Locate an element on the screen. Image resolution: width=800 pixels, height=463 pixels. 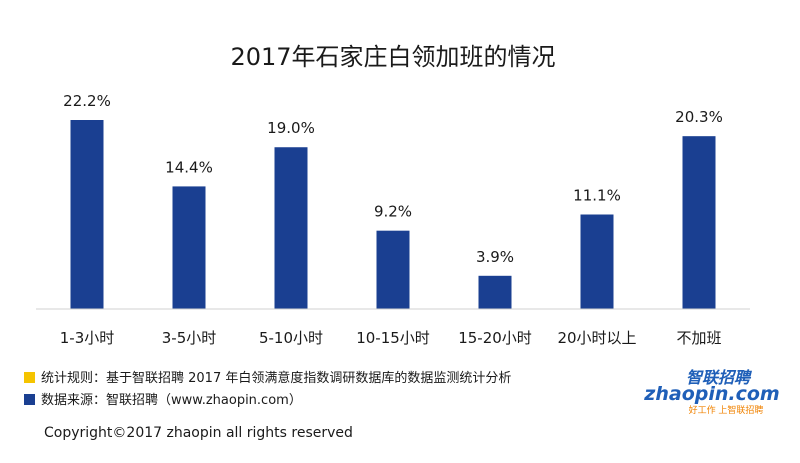
x-tick-label-0: 1-3小时 is located at coordinates (87, 338).